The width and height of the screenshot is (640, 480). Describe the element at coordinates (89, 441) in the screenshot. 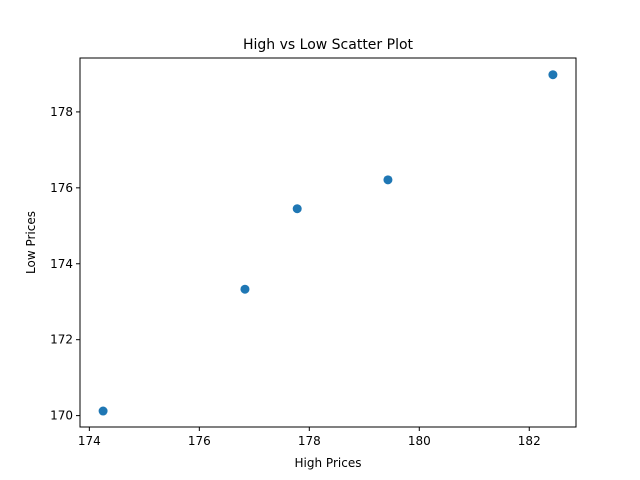

I see `x-tick-label: 174` at that location.